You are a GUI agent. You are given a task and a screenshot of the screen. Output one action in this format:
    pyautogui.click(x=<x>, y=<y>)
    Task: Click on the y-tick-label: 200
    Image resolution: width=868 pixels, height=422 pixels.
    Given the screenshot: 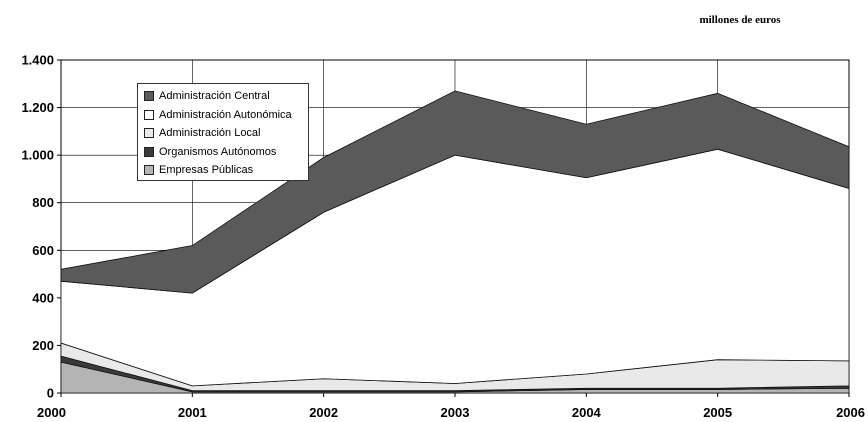 What is the action you would take?
    pyautogui.click(x=43, y=345)
    